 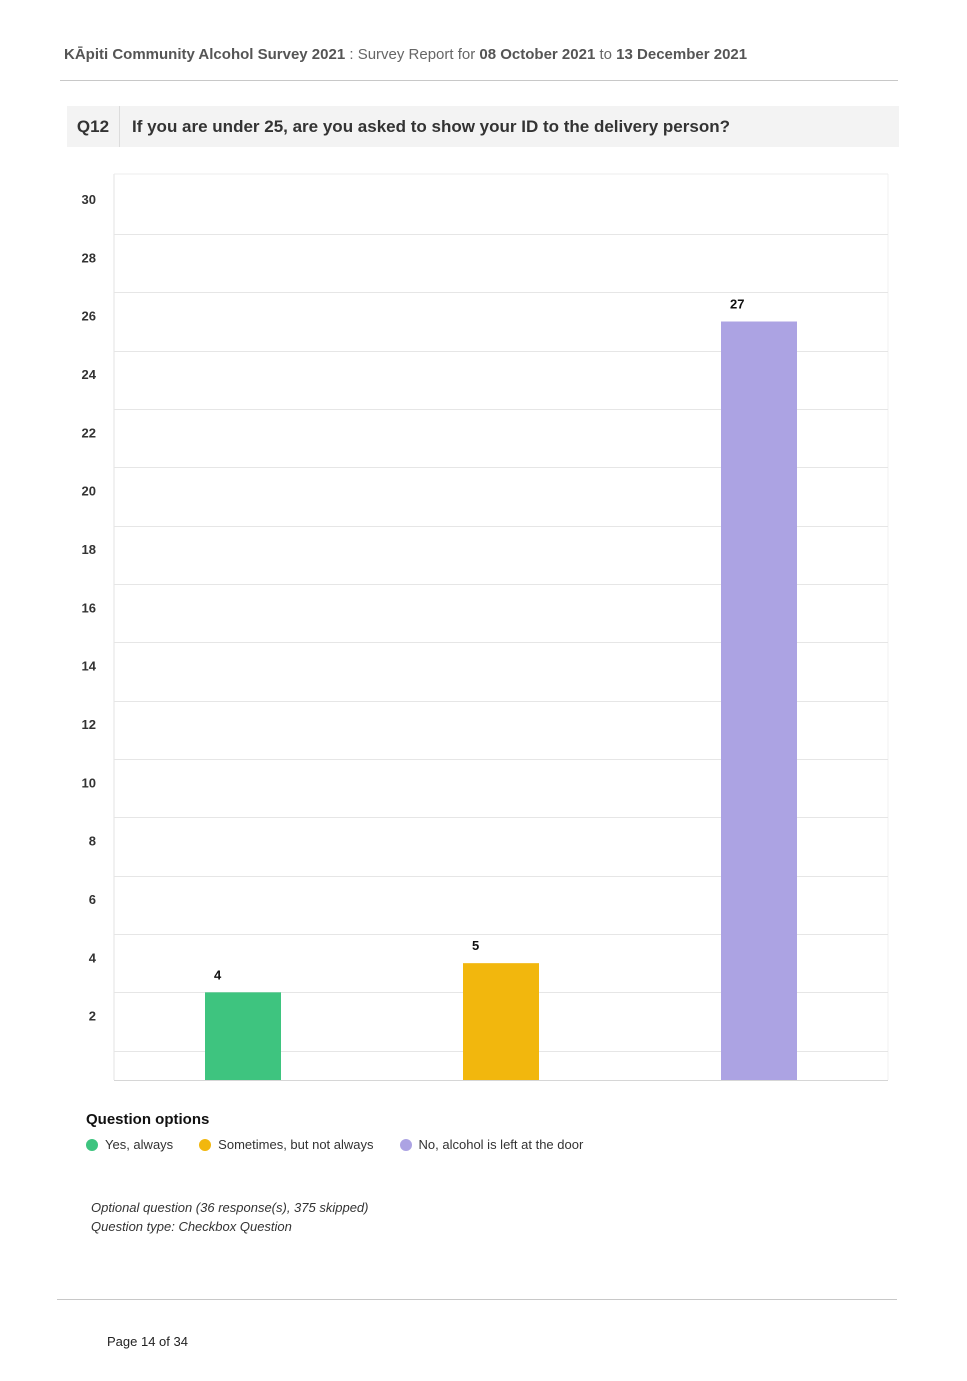 I want to click on y-tick-label: 24, so click(x=89, y=374).